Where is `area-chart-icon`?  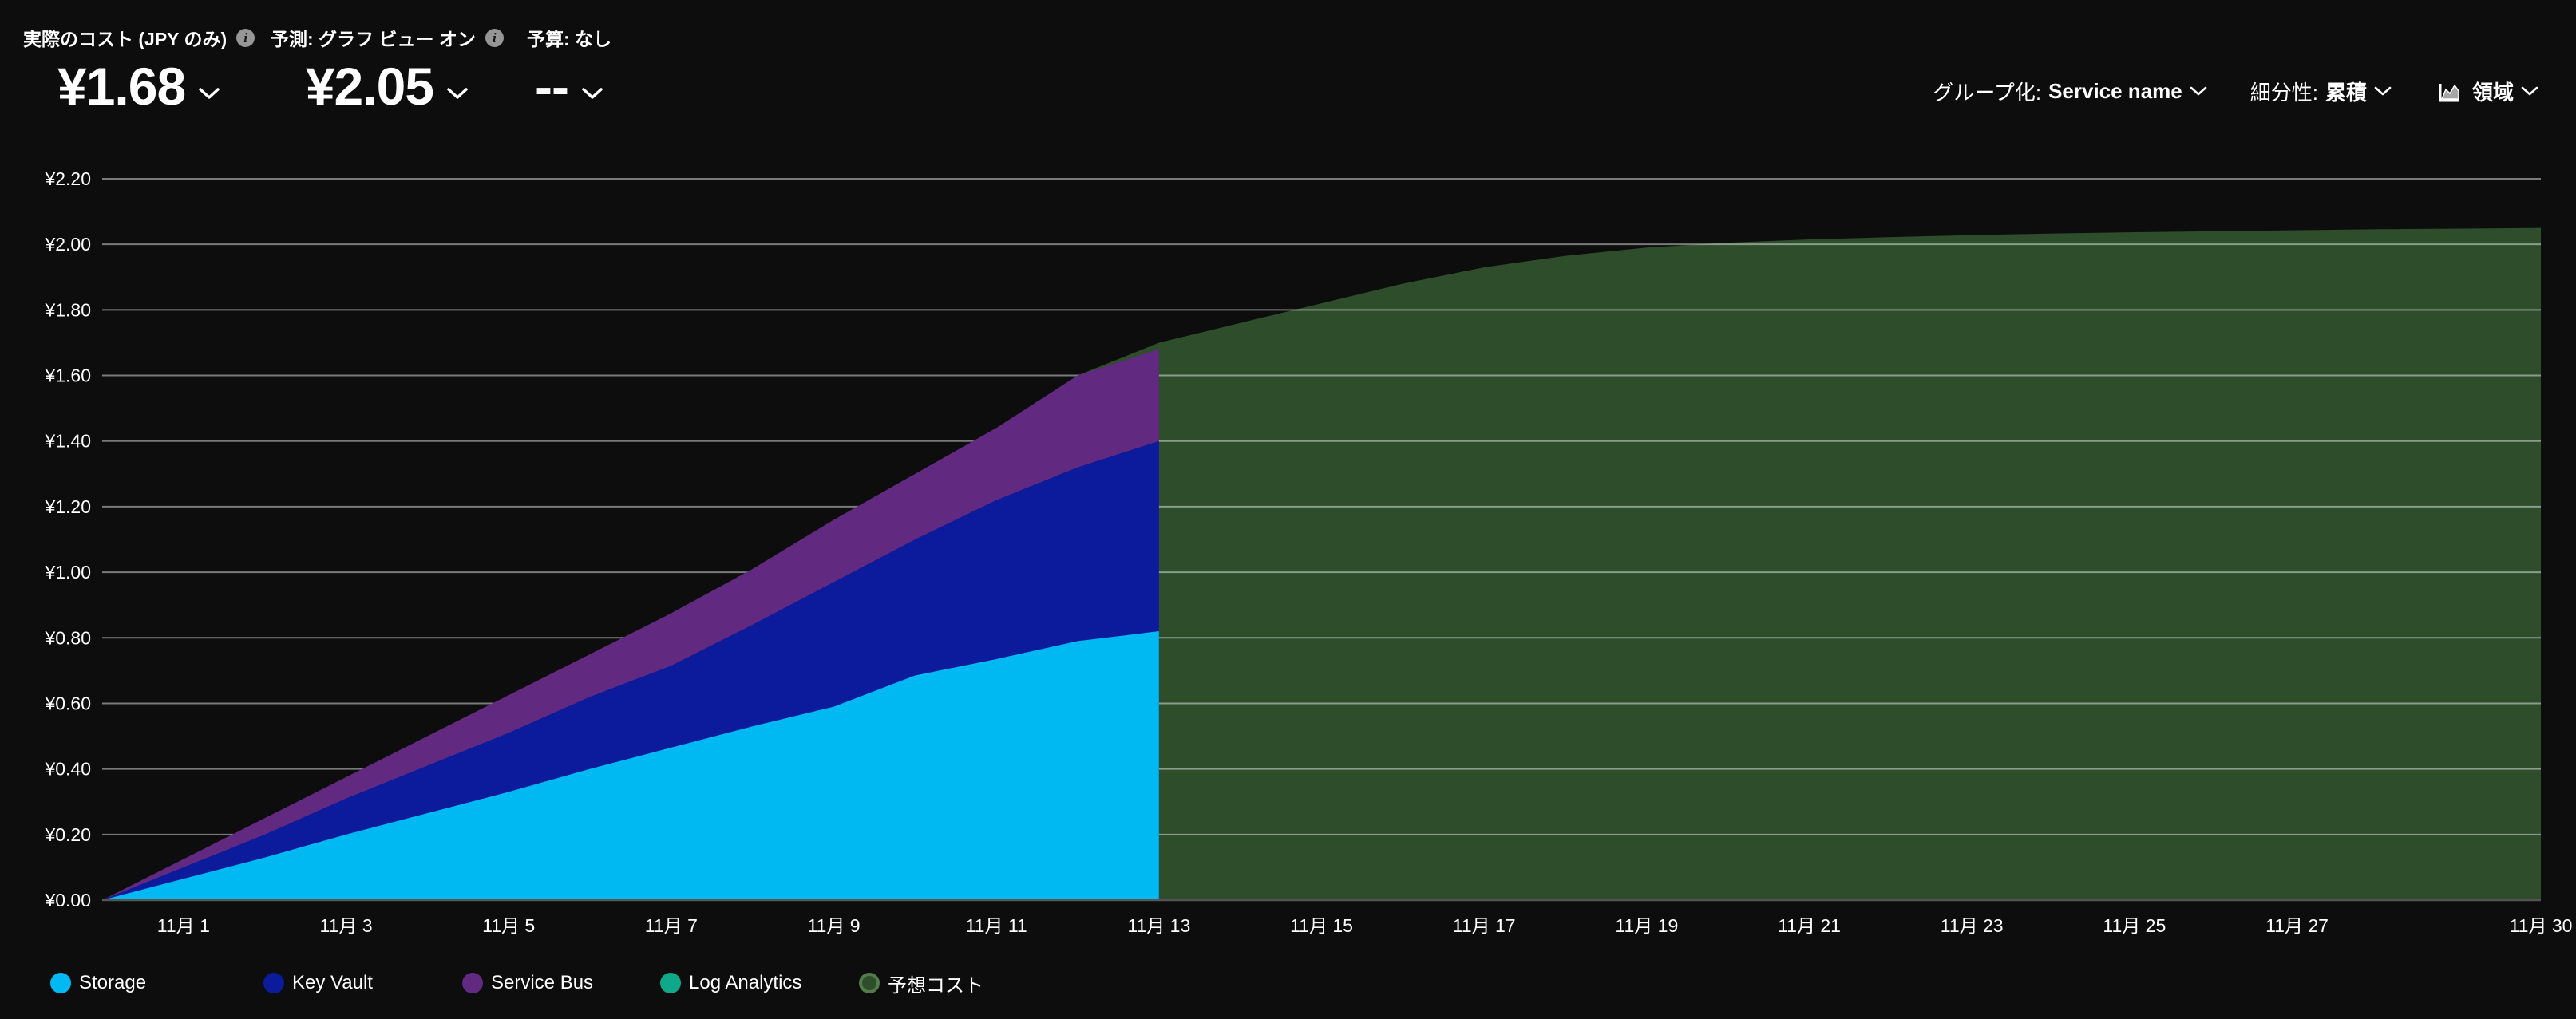
area-chart-icon is located at coordinates (2449, 92).